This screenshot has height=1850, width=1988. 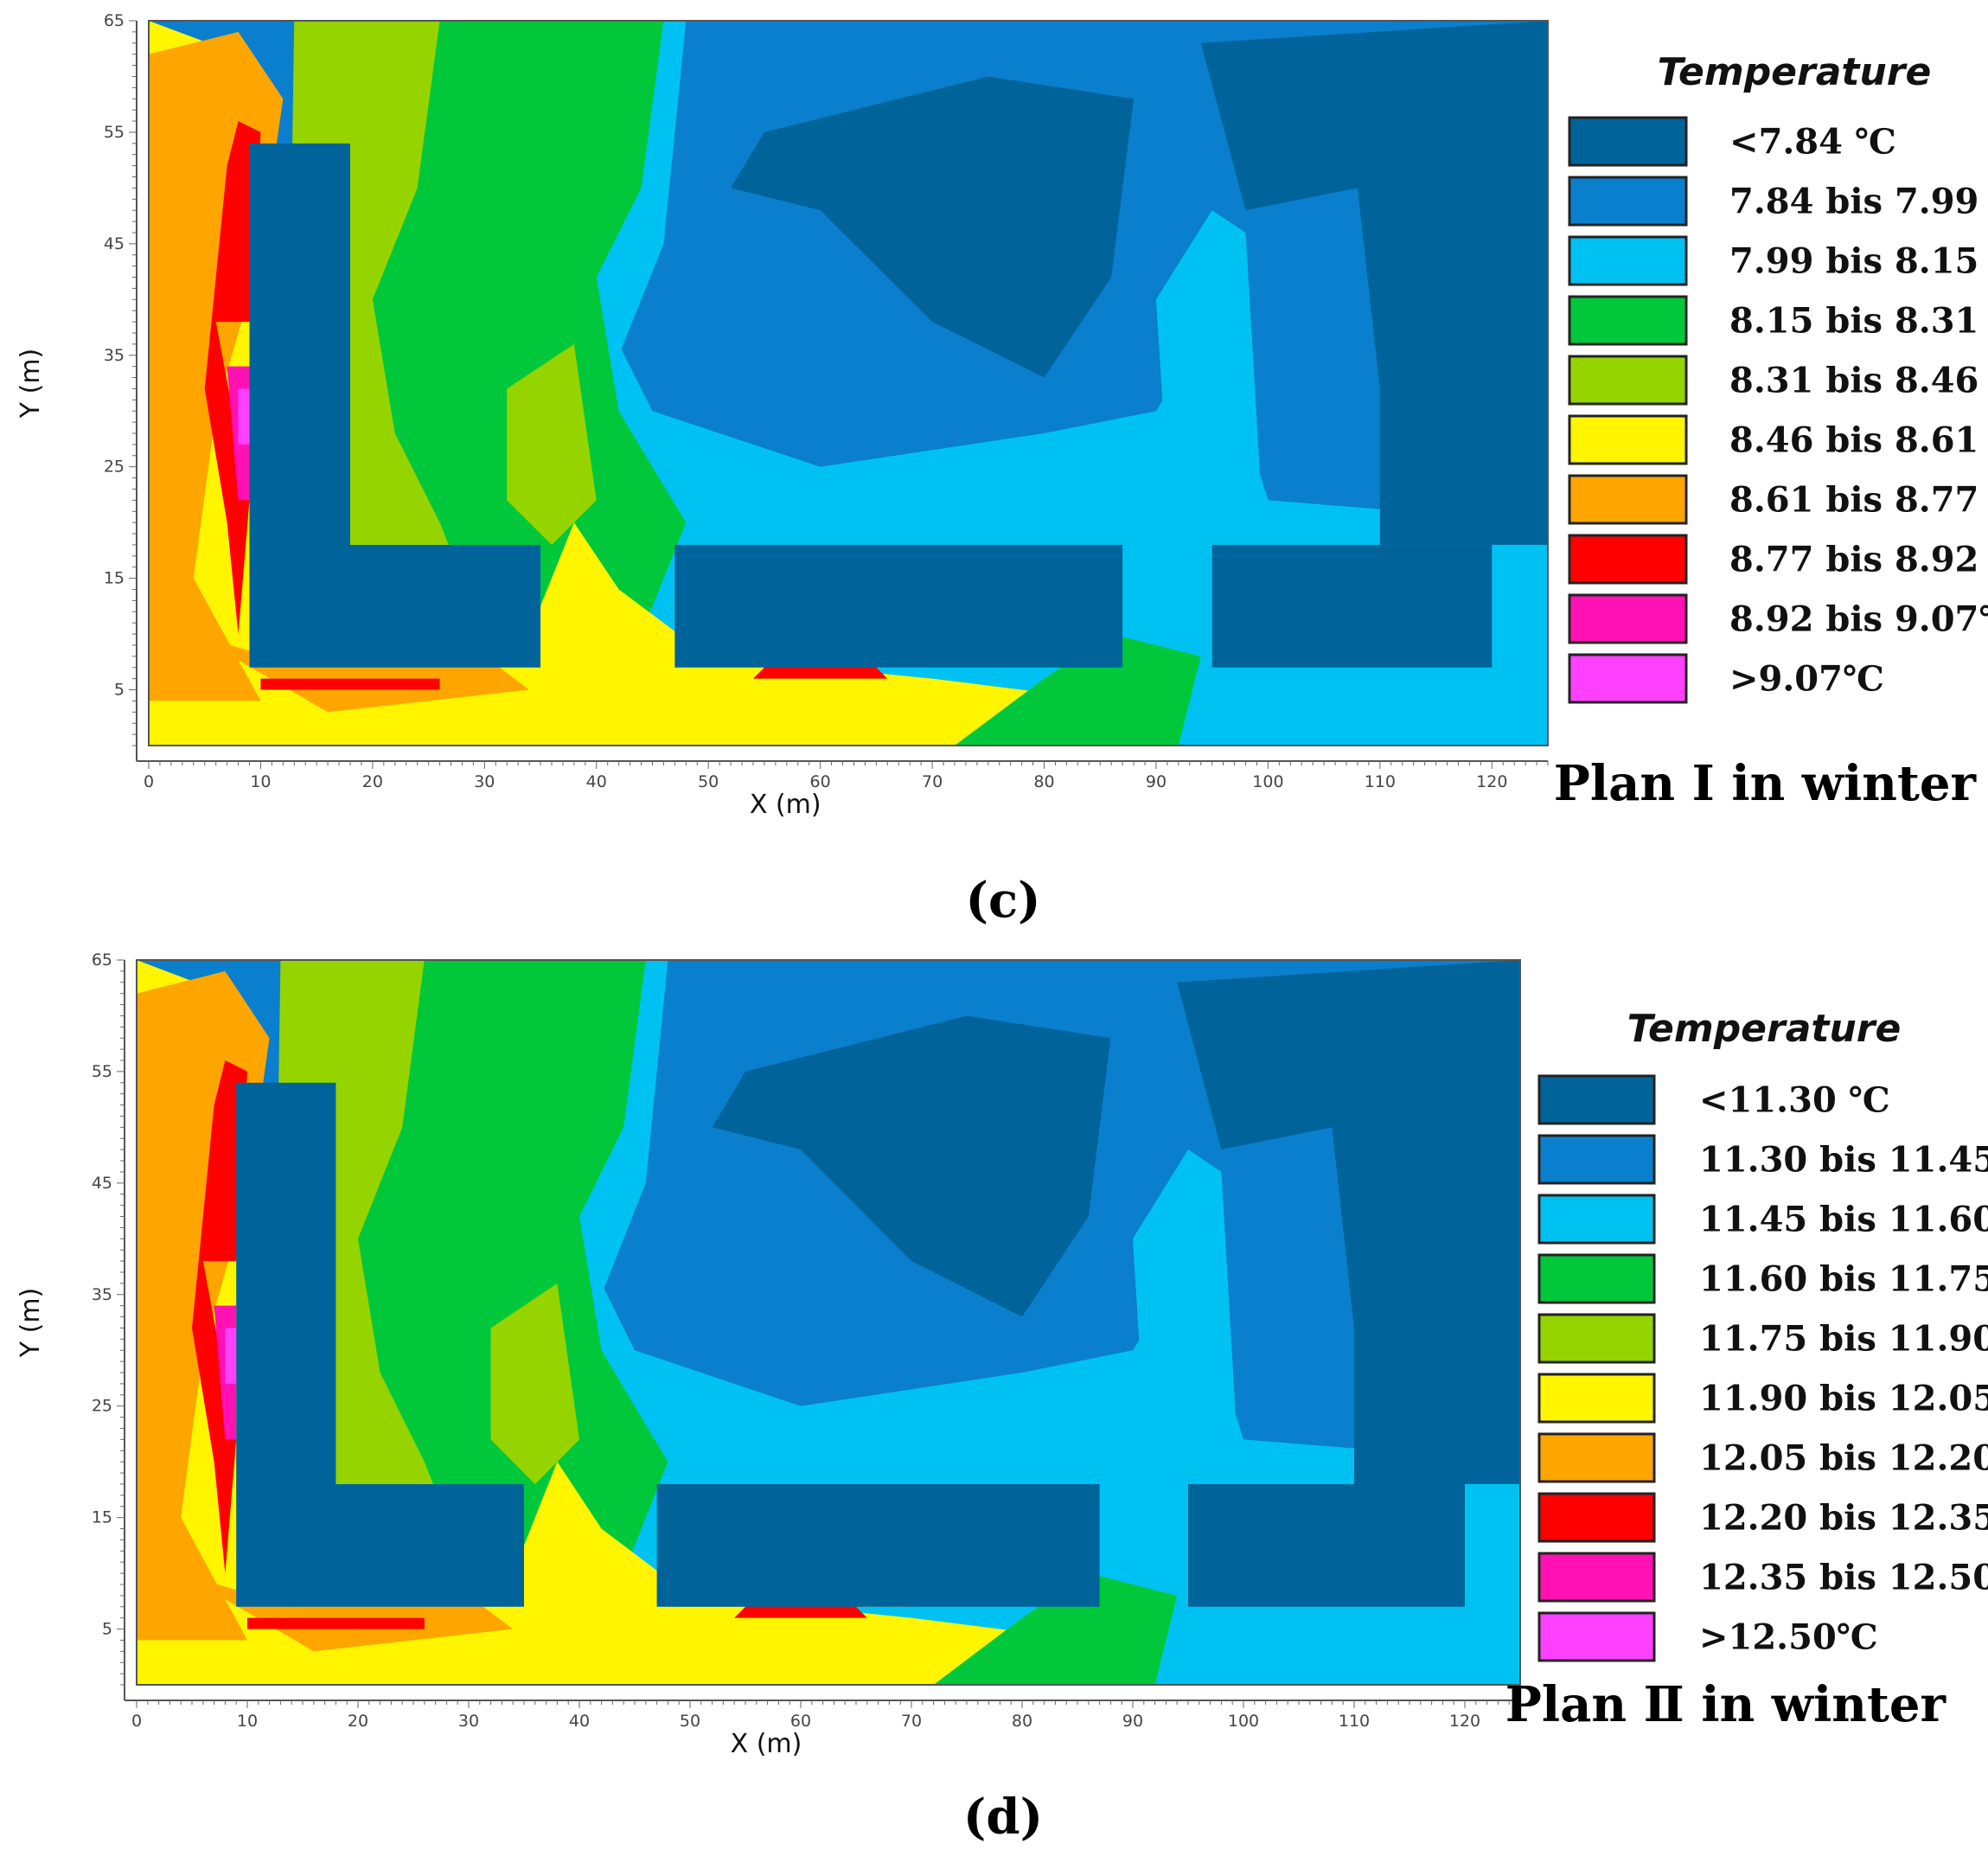 I want to click on panel-label: (d), so click(x=1003, y=1817).